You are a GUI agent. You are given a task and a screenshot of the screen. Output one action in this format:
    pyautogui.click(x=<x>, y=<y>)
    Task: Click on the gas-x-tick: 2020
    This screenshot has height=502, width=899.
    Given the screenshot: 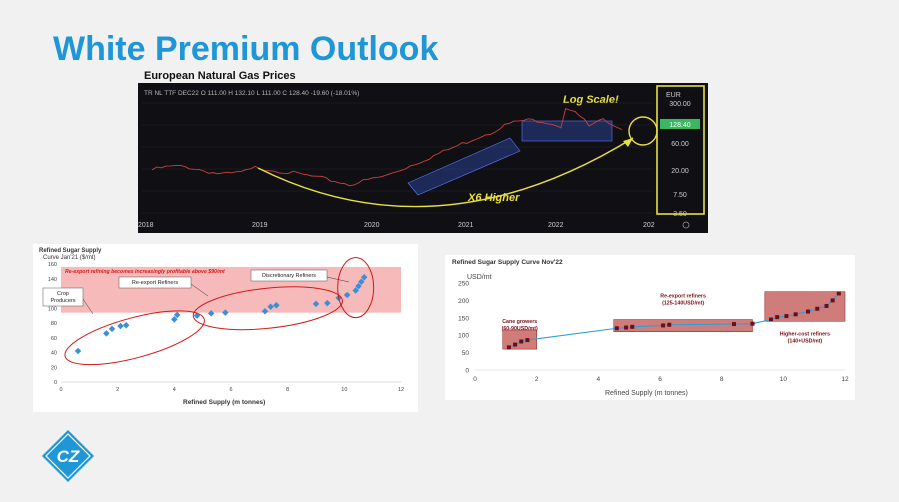 What is the action you would take?
    pyautogui.click(x=372, y=225)
    